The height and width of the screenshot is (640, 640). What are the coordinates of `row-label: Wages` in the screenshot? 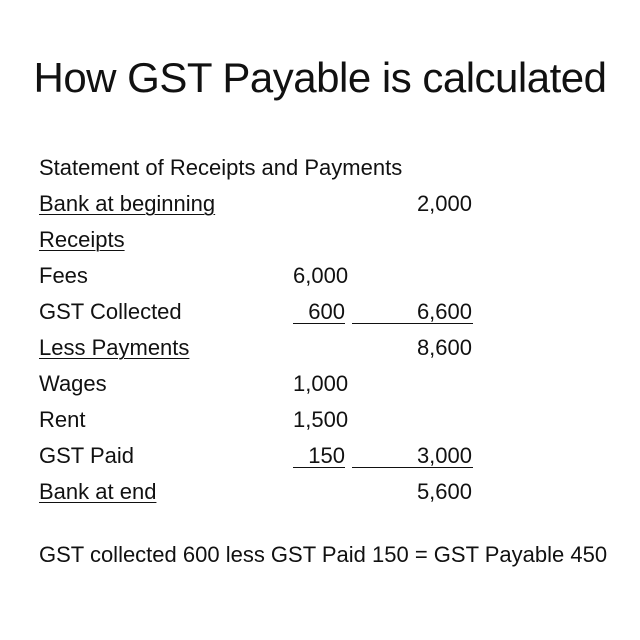 It's located at (73, 383).